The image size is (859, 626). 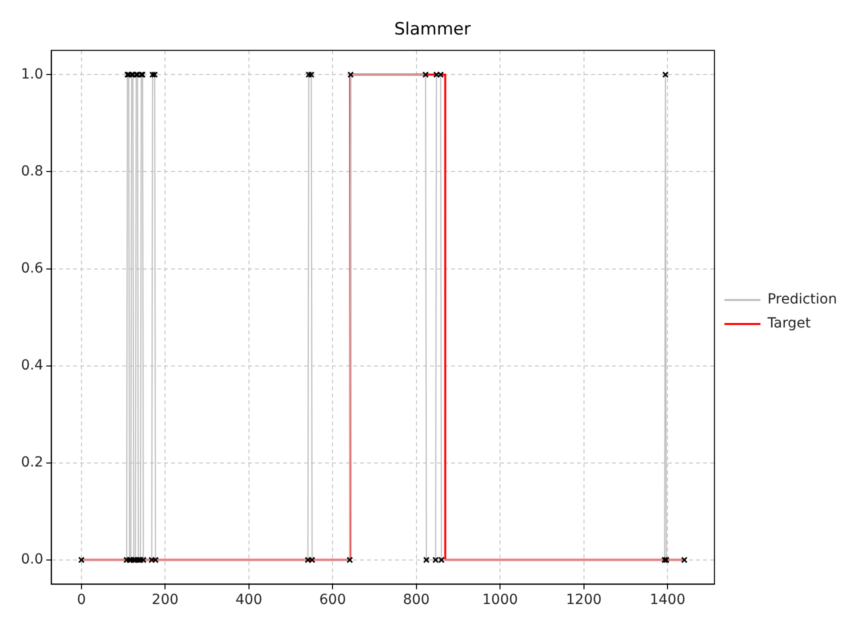 What do you see at coordinates (32, 462) in the screenshot?
I see `y-tick-label: 0.2` at bounding box center [32, 462].